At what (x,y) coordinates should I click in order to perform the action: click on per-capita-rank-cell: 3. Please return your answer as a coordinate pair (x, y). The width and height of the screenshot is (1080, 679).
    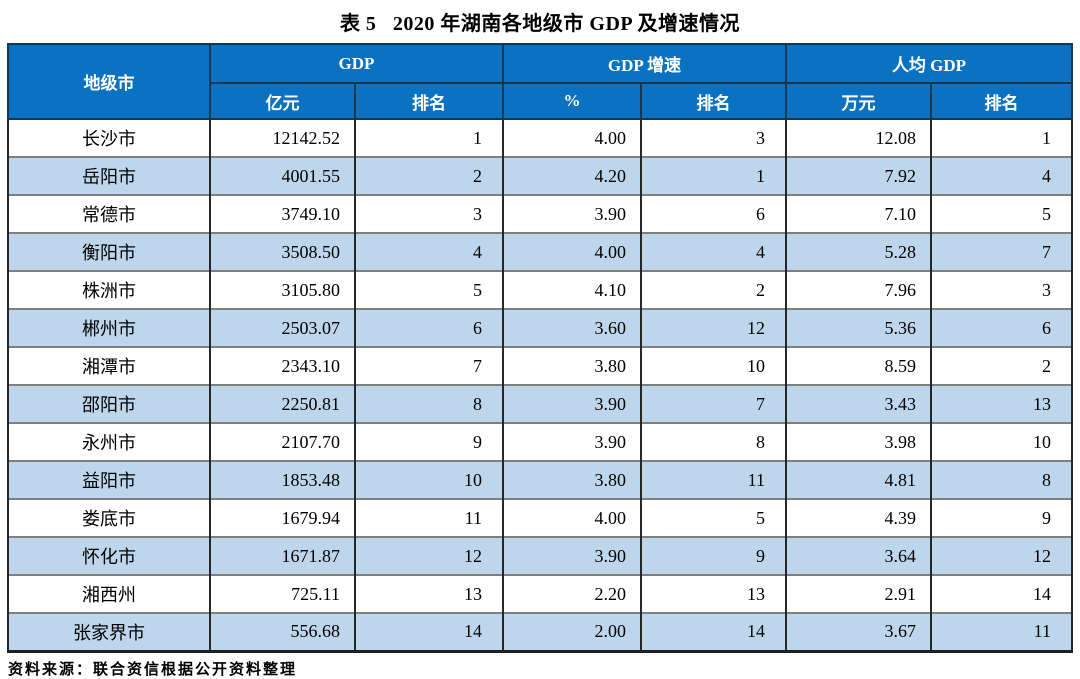
    Looking at the image, I should click on (1001, 289).